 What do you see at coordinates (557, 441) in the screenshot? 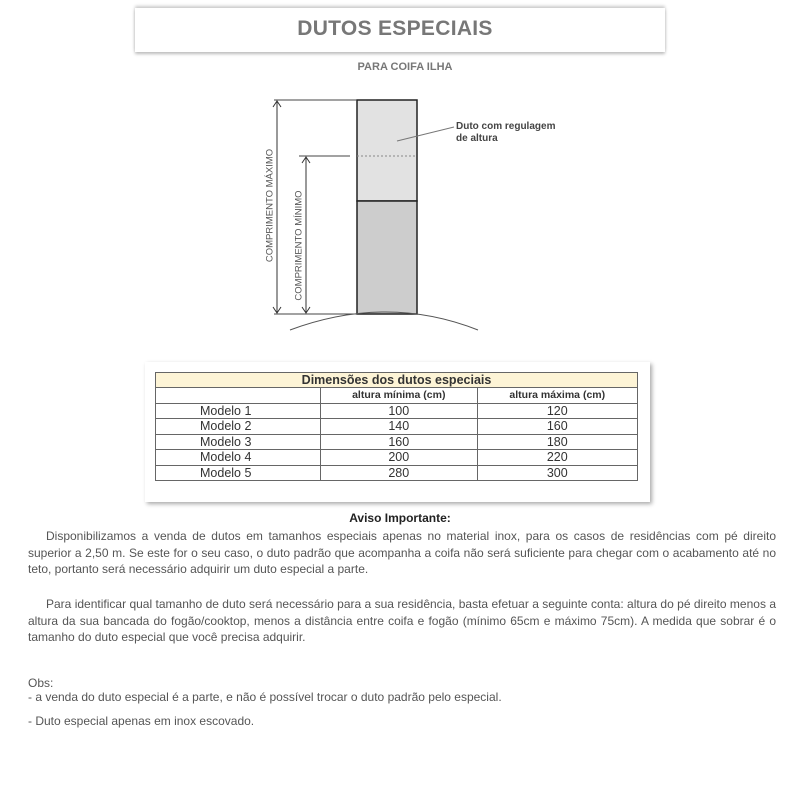
I see `max-cell: 180` at bounding box center [557, 441].